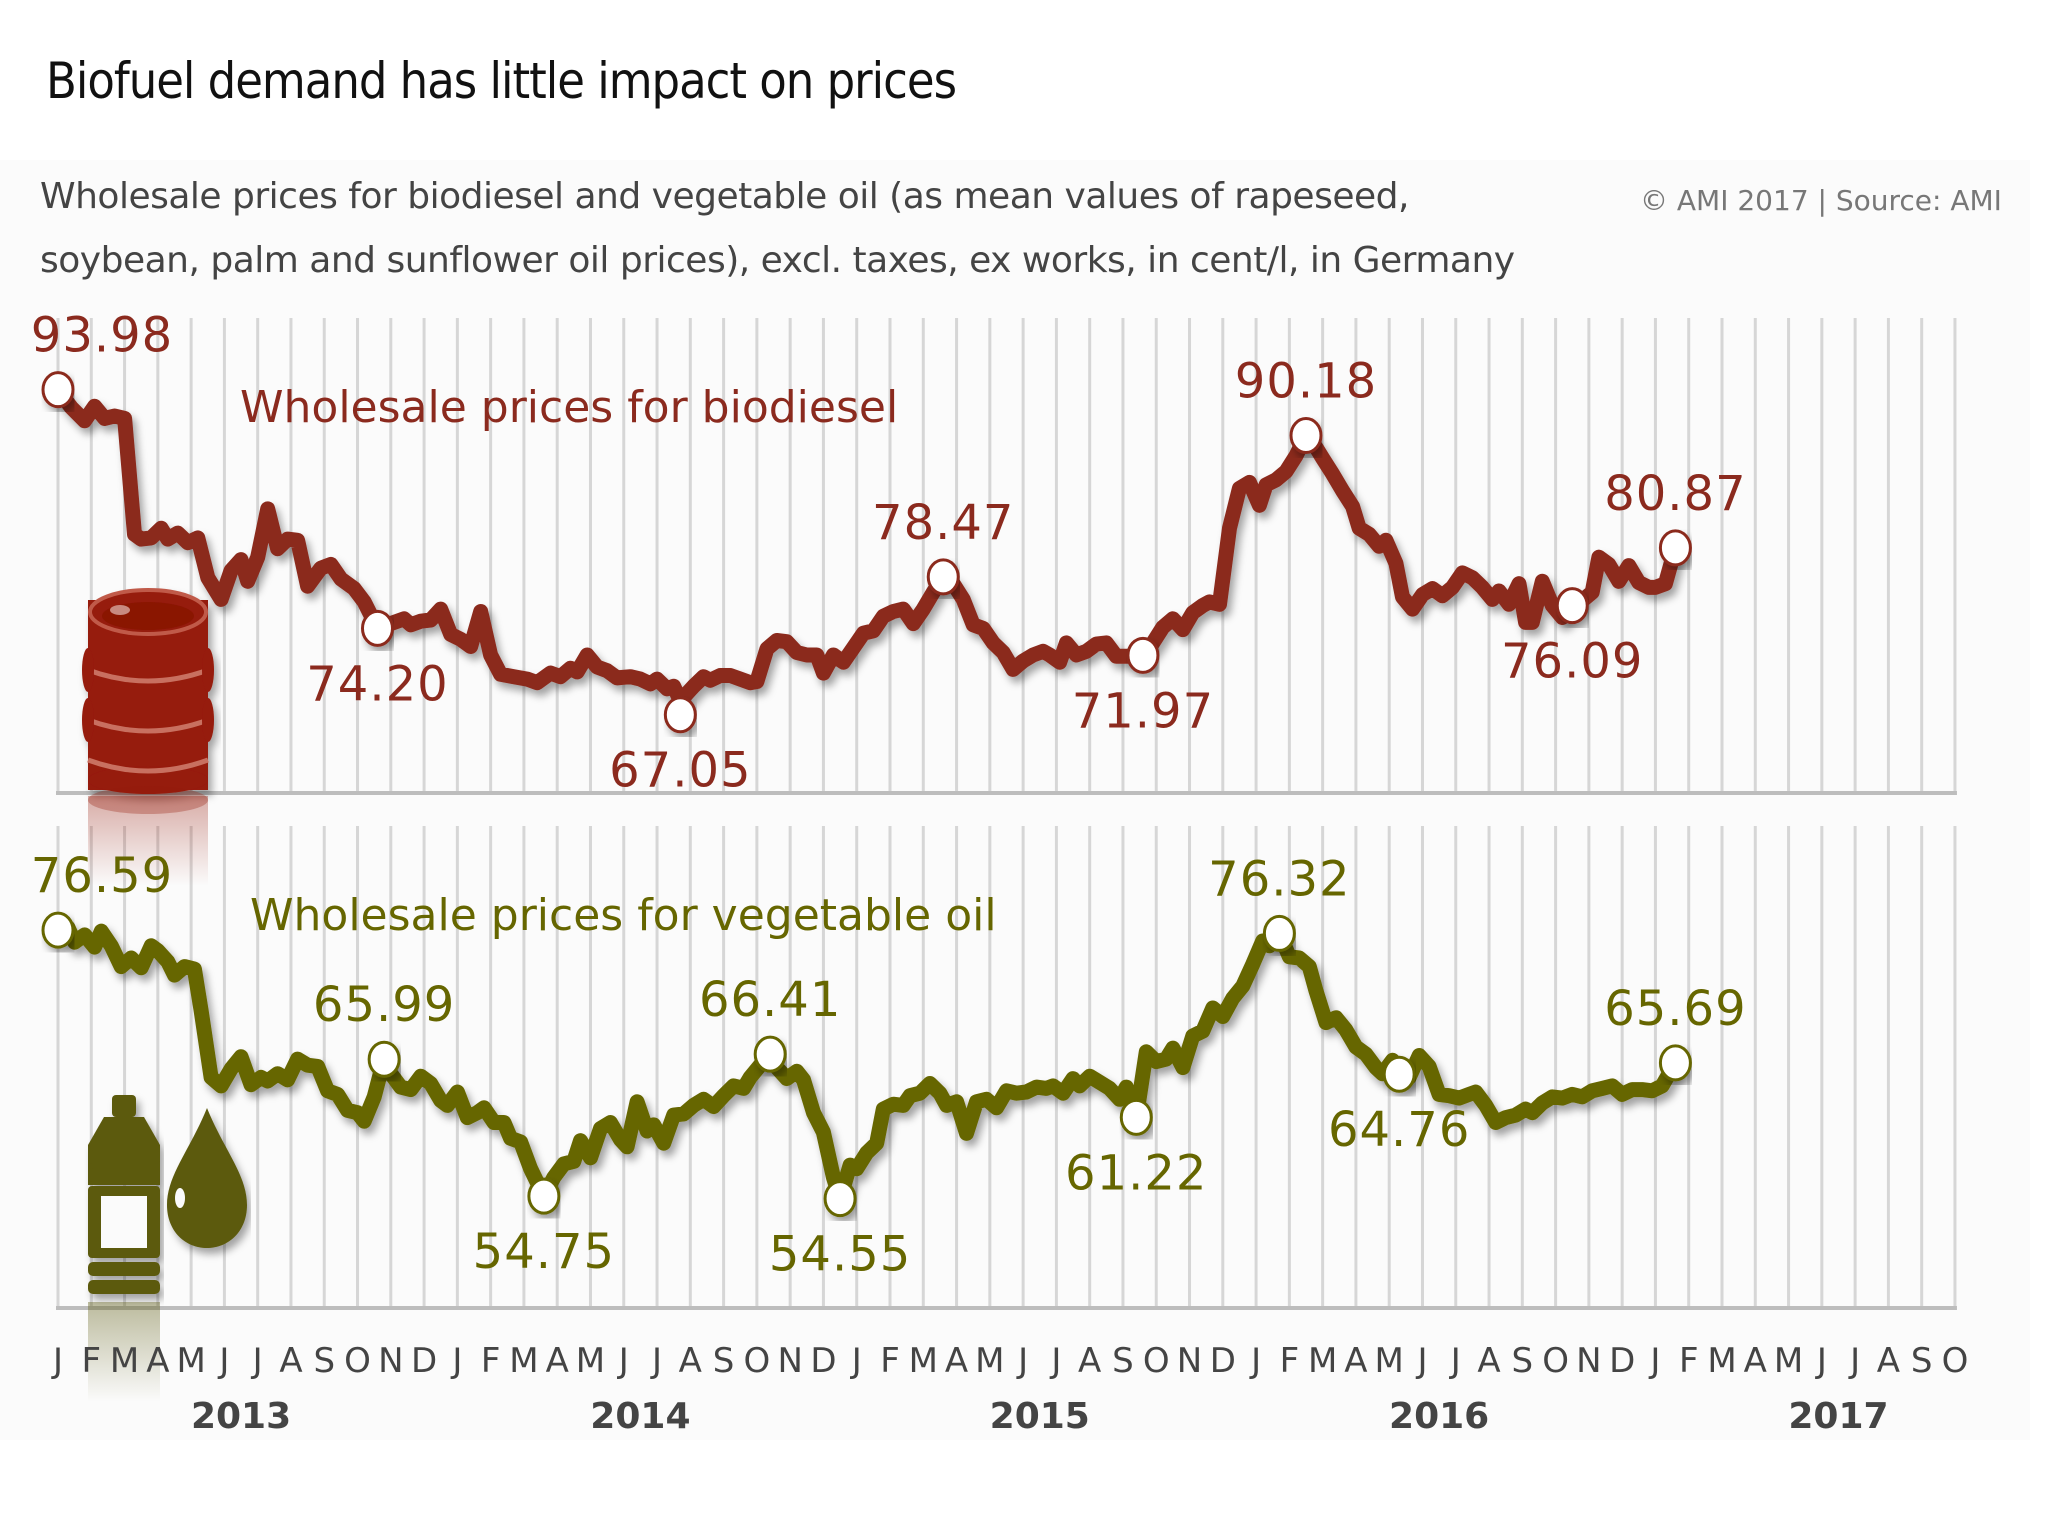  I want to click on source-credit: © AMI 2017 | Source: AMI, so click(1821, 200).